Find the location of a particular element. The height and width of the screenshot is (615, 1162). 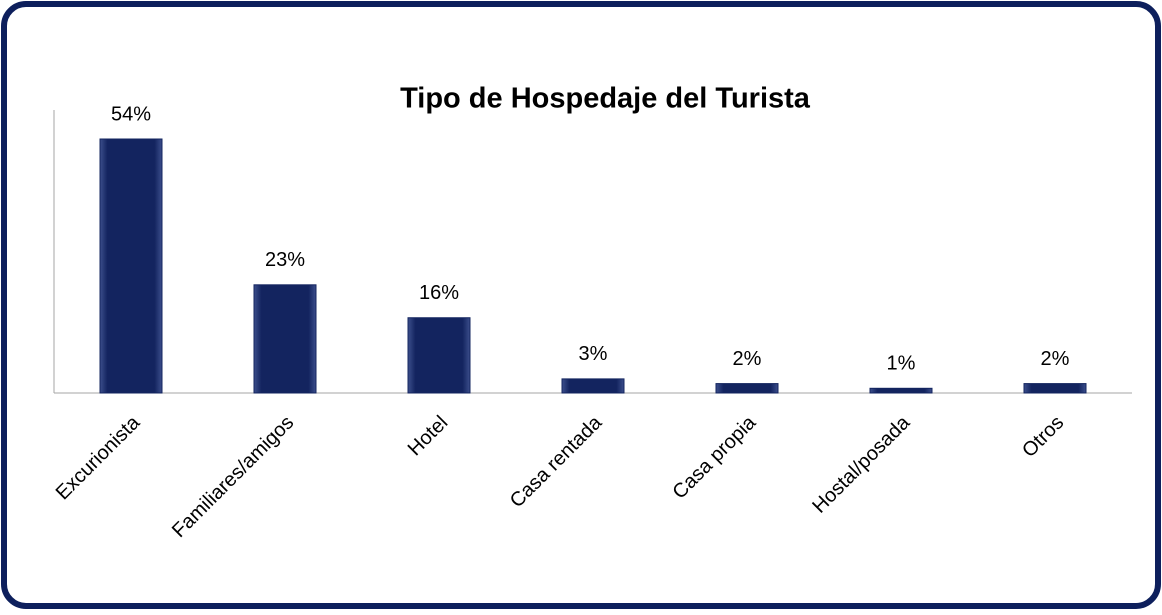

chart-title: Tipo de Hospedaje del Turista is located at coordinates (605, 99).